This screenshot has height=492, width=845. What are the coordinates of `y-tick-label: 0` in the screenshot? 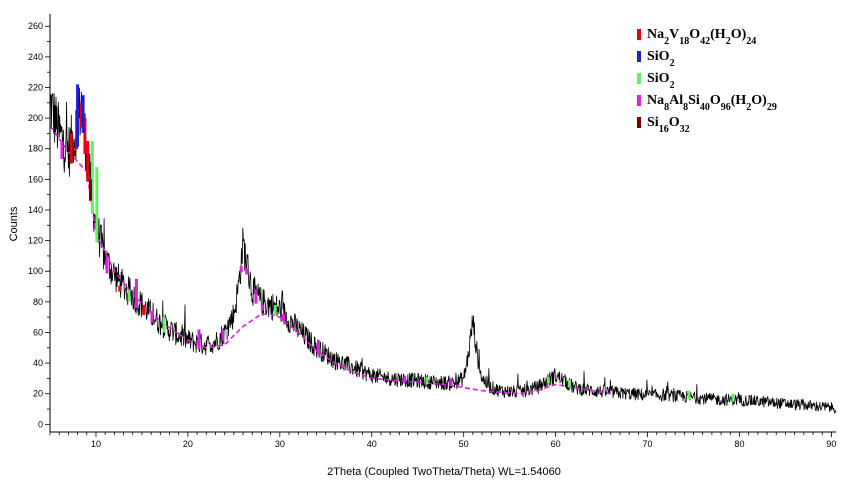 It's located at (40, 424).